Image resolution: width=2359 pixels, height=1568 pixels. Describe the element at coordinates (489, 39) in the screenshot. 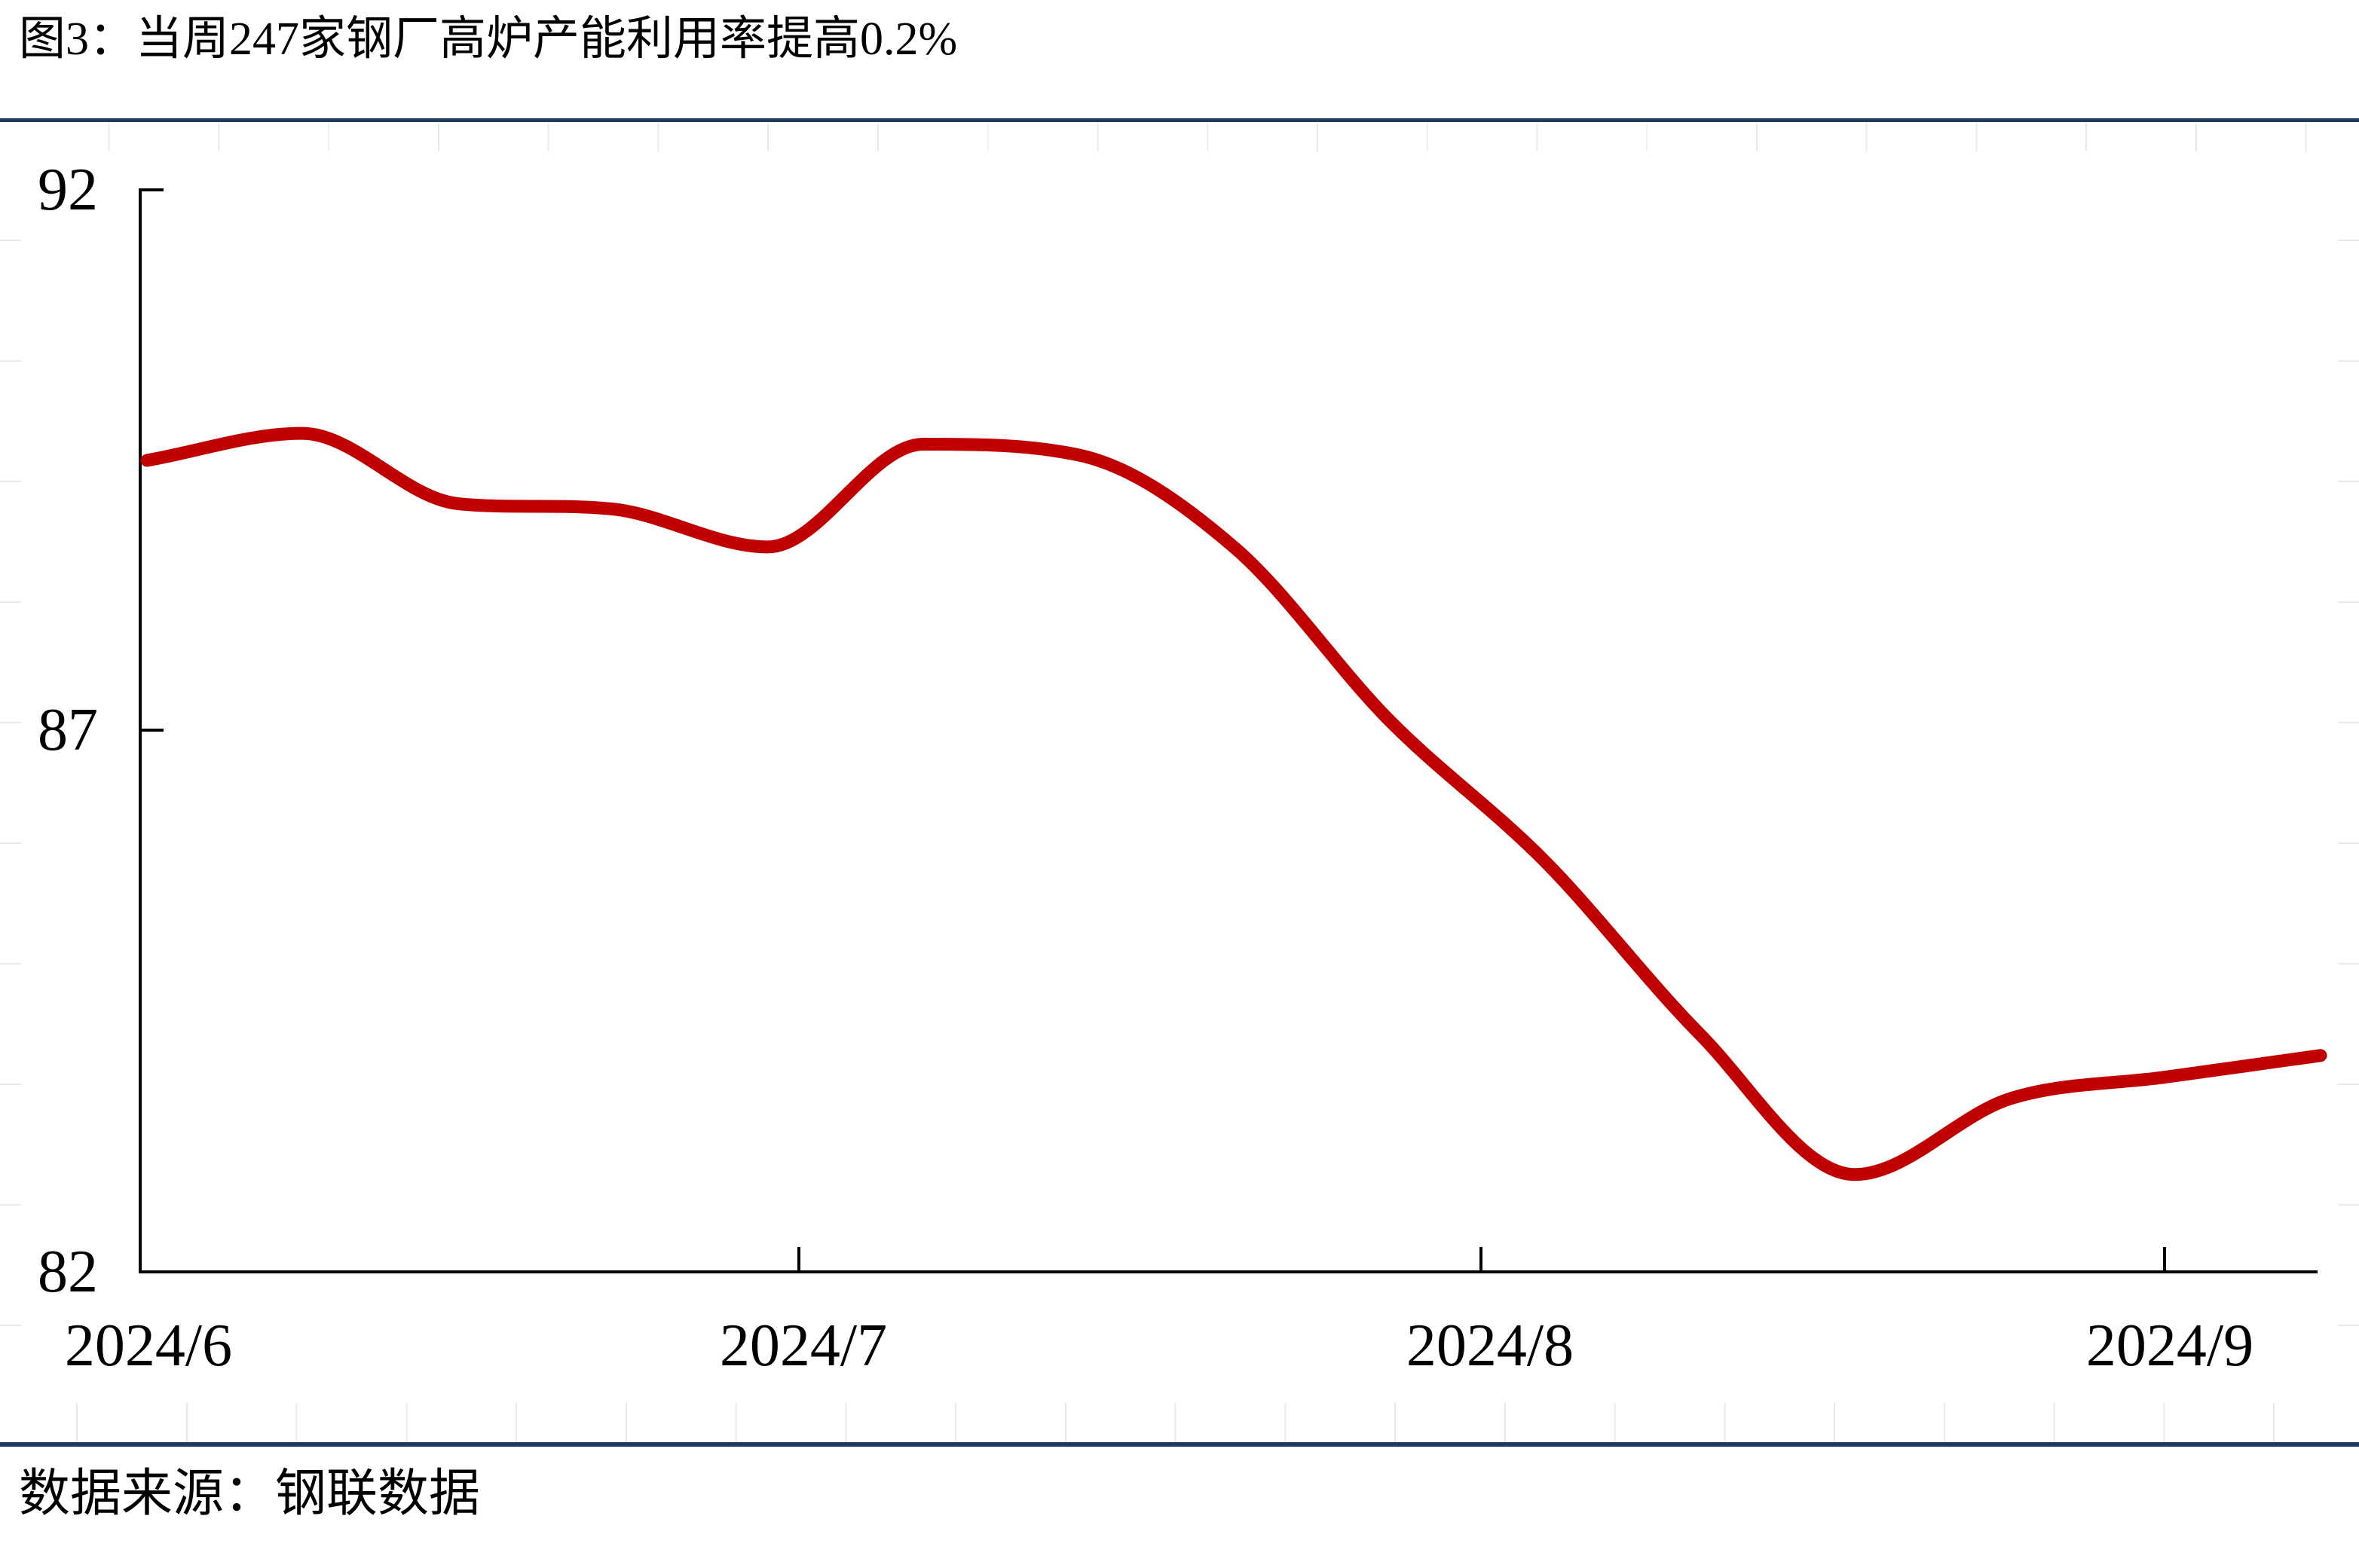

I see `figure-title: 图3：当周247家钢厂高炉产能利用率提高0.2%` at that location.